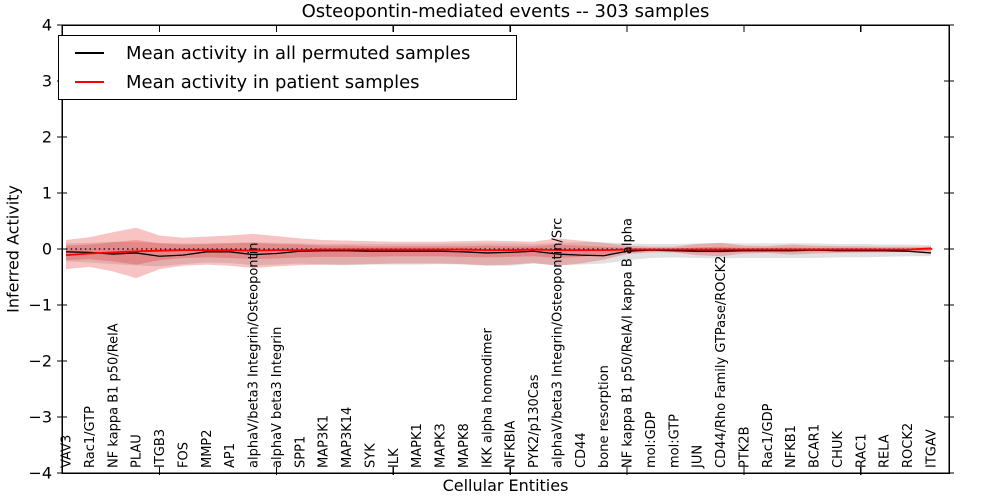 The height and width of the screenshot is (500, 1000). I want to click on x-category-label: mol:GDP, so click(651, 439).